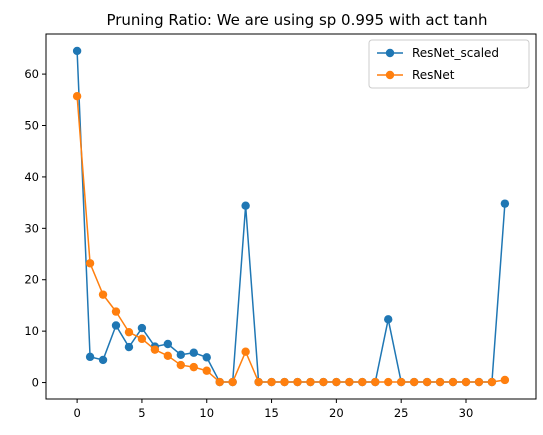 This screenshot has height=435, width=543. What do you see at coordinates (31, 74) in the screenshot?
I see `y-tick-label: 60` at bounding box center [31, 74].